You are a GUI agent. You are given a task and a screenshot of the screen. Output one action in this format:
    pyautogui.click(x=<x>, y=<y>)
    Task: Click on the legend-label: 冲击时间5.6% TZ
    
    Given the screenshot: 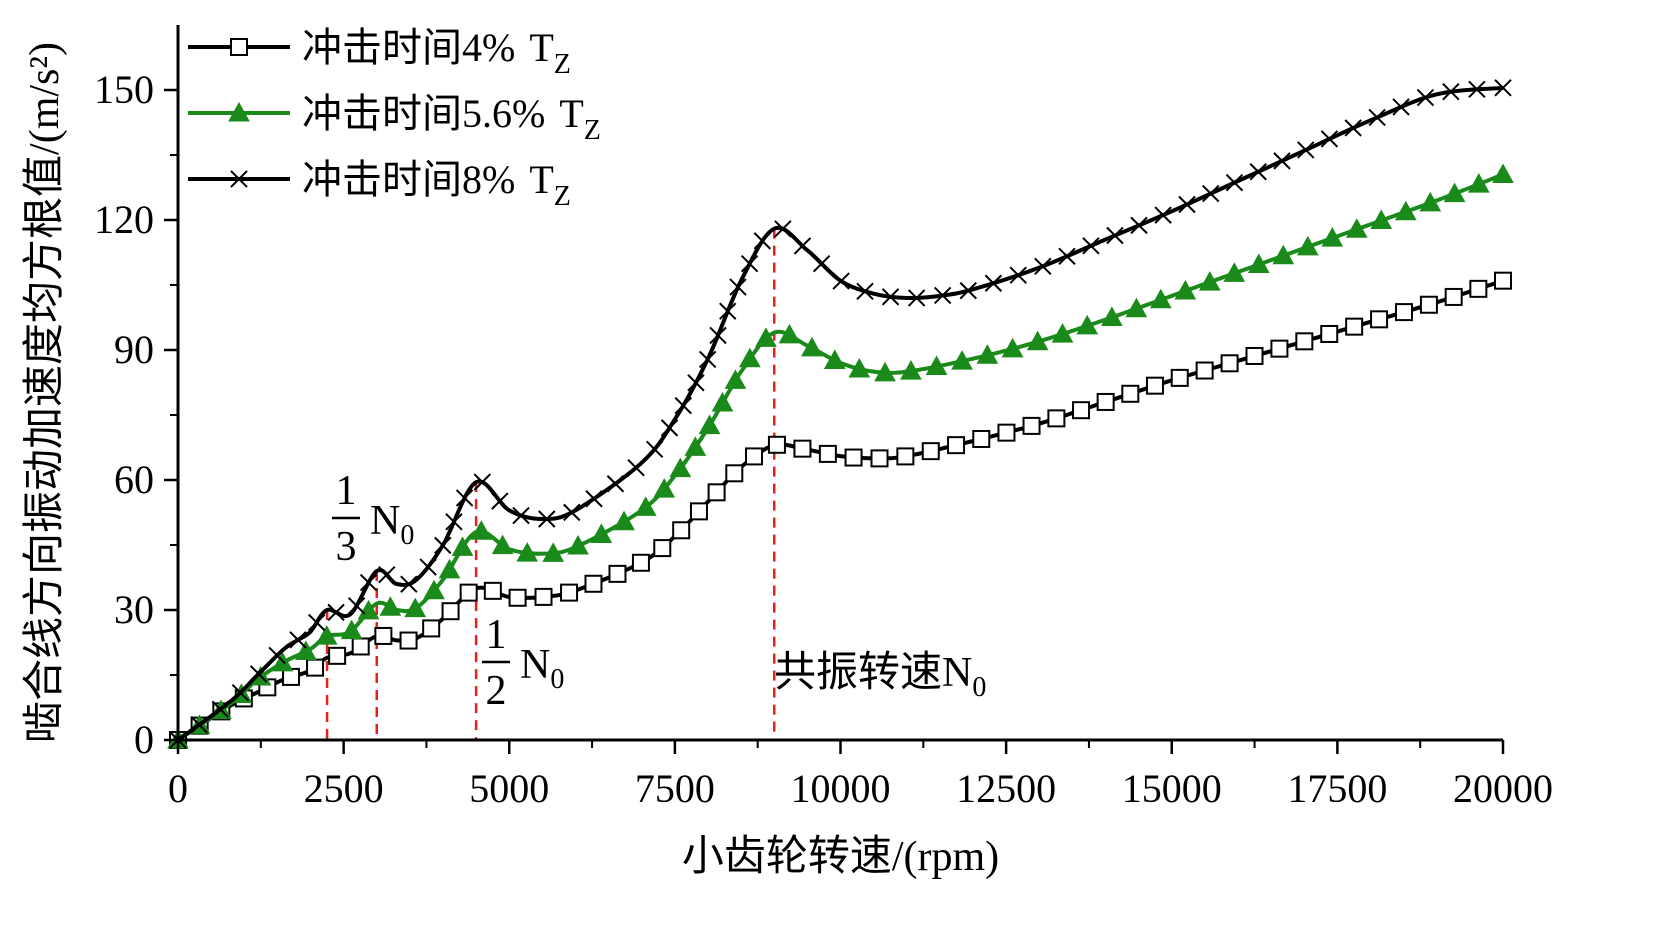 What is the action you would take?
    pyautogui.click(x=451, y=118)
    